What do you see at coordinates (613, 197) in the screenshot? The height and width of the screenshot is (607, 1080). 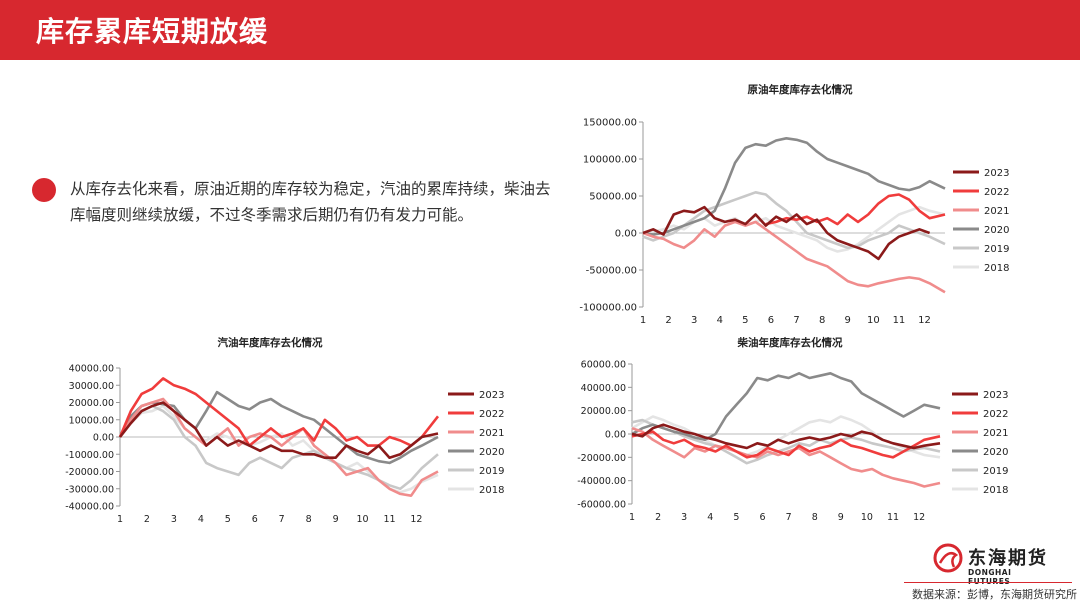 I see `y-tick-label: 50000.00` at bounding box center [613, 197].